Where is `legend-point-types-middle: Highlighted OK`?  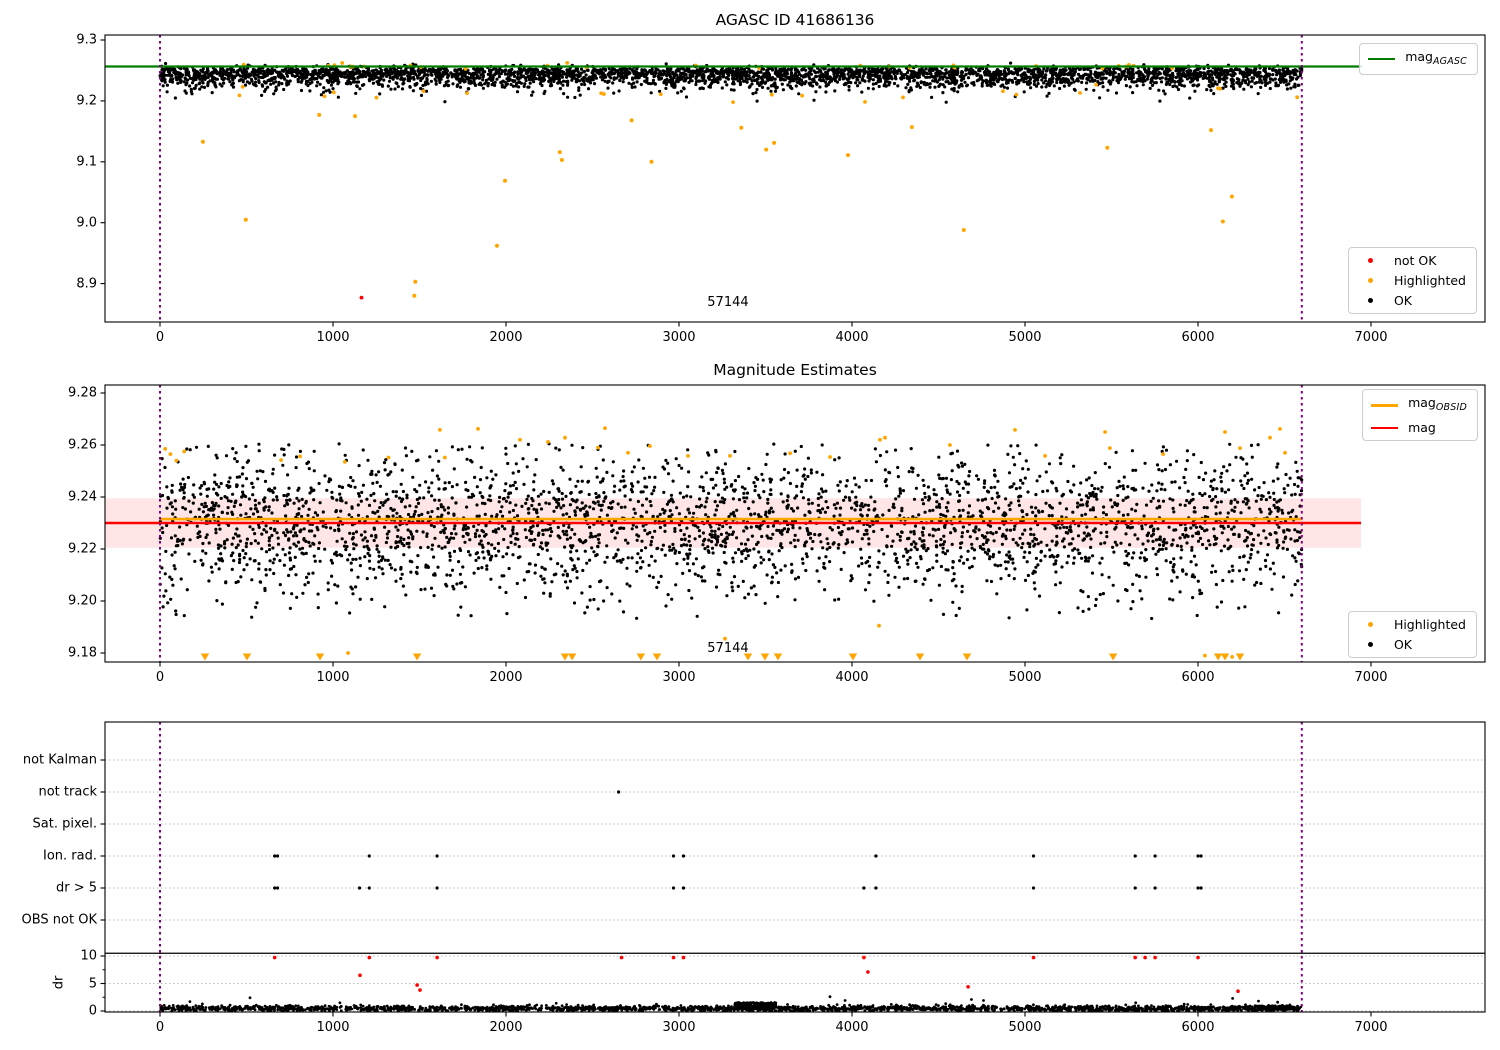 legend-point-types-middle: Highlighted OK is located at coordinates (1412, 634).